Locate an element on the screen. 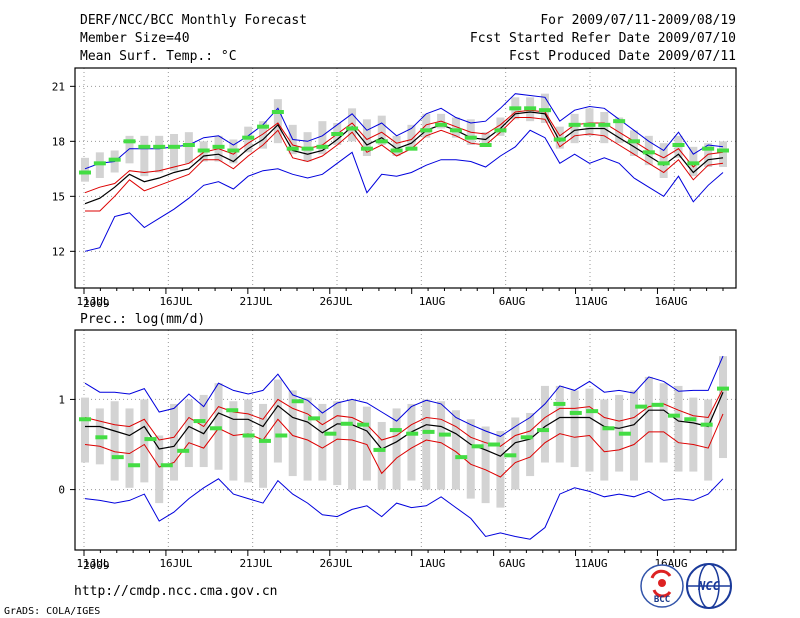 This screenshot has height=618, width=800. precipitation-y-tick-label: 0 is located at coordinates (61, 490).